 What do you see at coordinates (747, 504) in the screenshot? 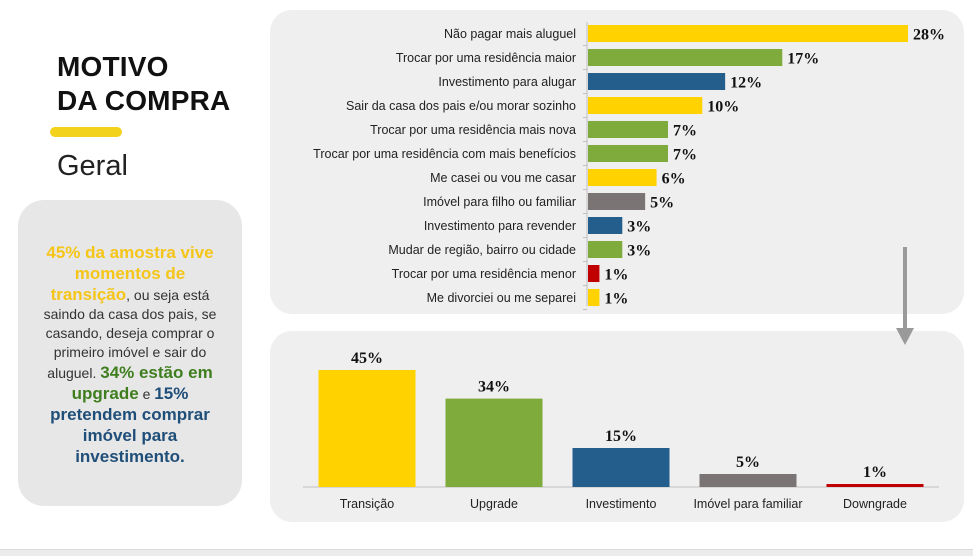
I see `groups-category-label: Imóvel para familiar` at bounding box center [747, 504].